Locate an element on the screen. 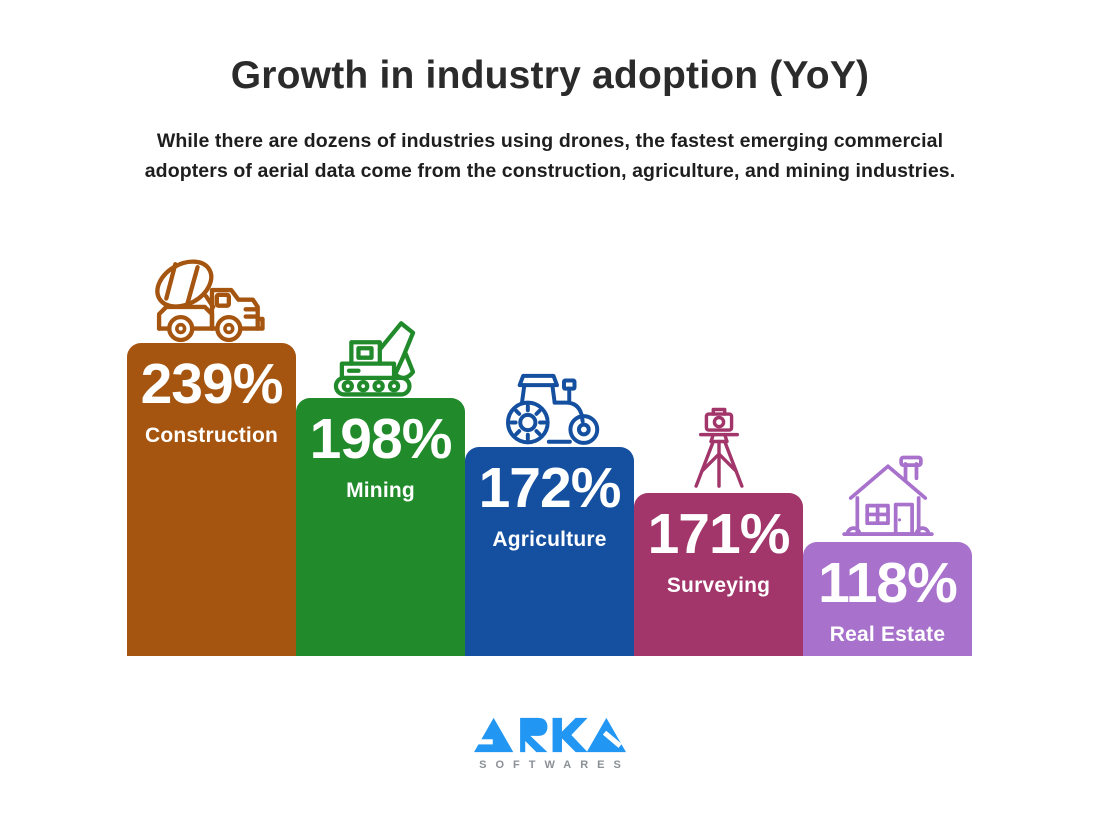  bar-label: Construction is located at coordinates (211, 435).